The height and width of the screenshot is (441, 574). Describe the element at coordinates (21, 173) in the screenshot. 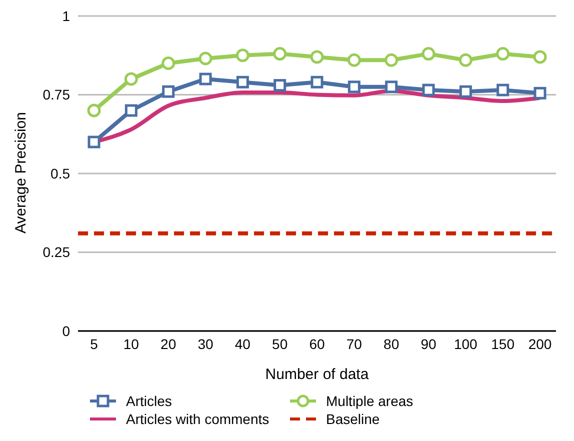

I see `y-axis-title: Average Precision` at that location.